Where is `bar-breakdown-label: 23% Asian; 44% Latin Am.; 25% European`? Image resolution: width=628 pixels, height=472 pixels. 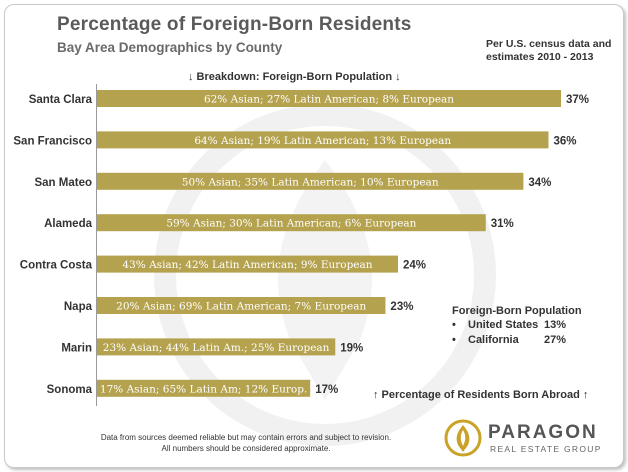 bar-breakdown-label: 23% Asian; 44% Latin Am.; 25% European is located at coordinates (216, 348).